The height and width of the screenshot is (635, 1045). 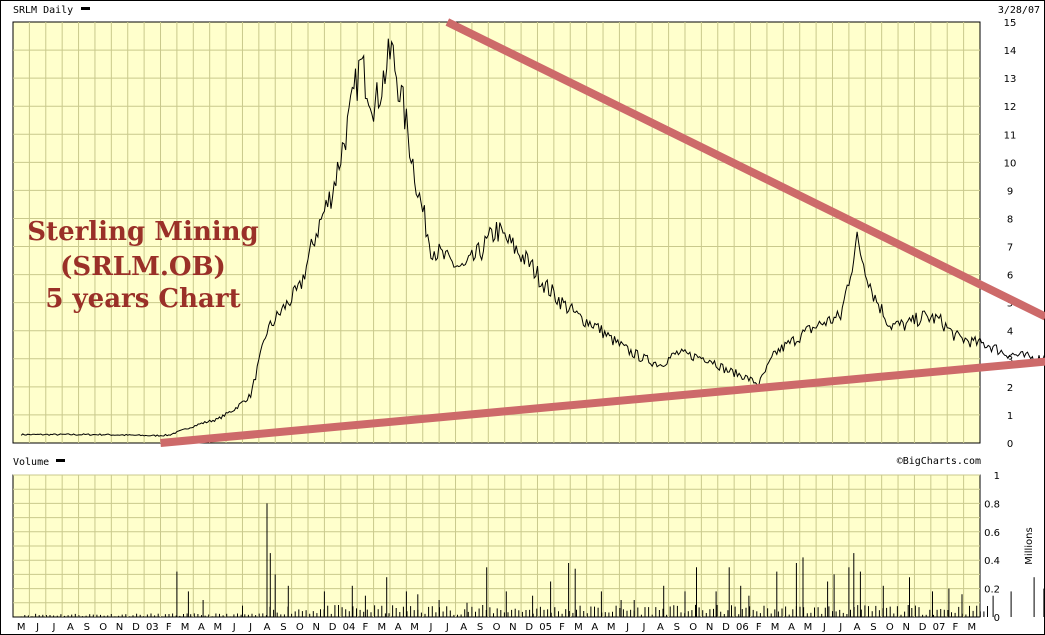 I want to click on price-y-tick-label: 0, so click(x=1010, y=444).